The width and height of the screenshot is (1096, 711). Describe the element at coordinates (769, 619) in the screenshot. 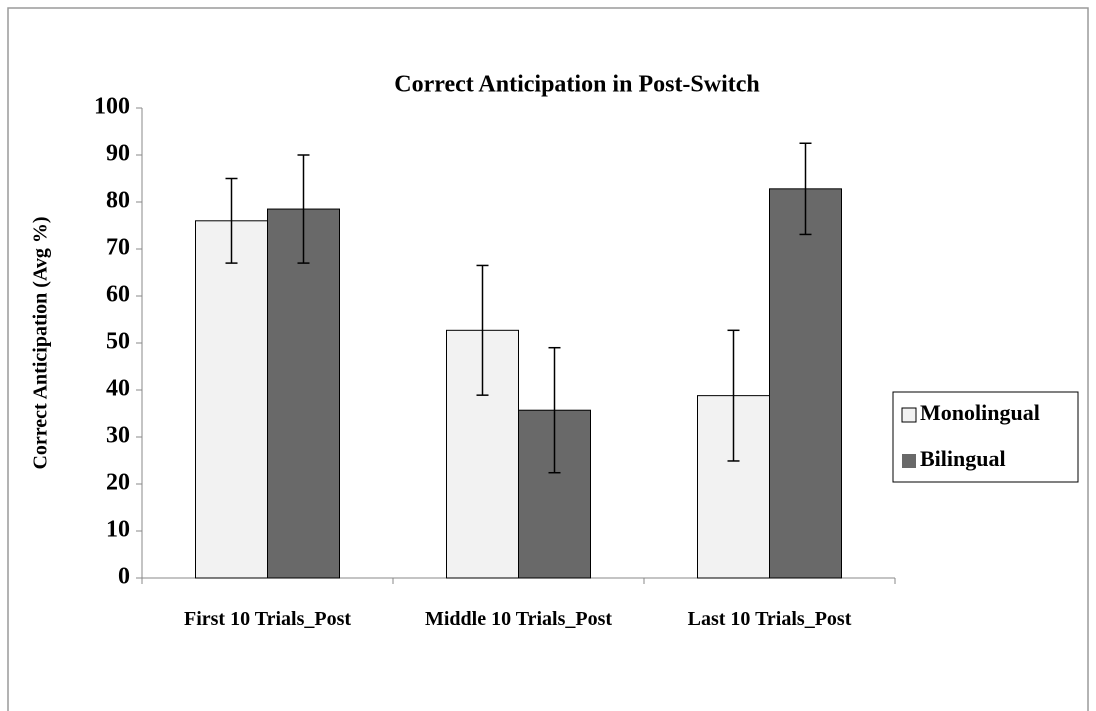

I see `x-tick-label: Last 10 Trials_Post` at that location.